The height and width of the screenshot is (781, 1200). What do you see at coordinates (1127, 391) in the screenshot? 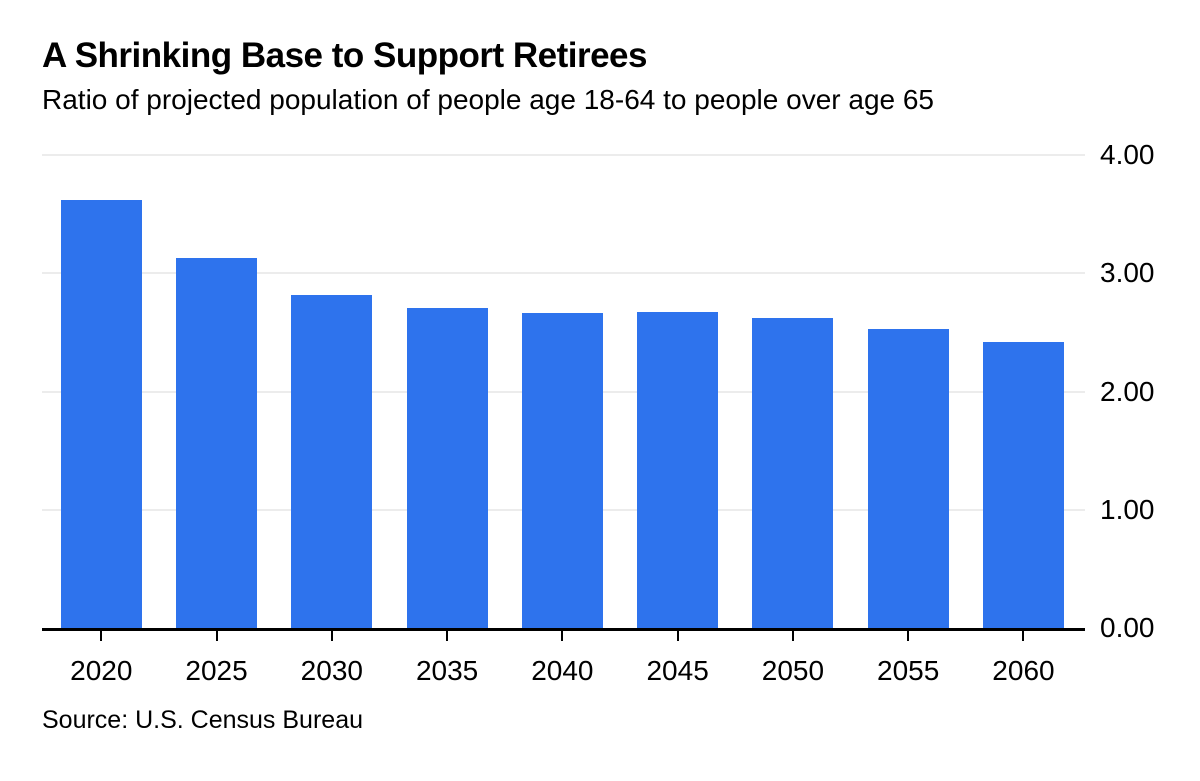
I see `y-axis-label: 2.00` at bounding box center [1127, 391].